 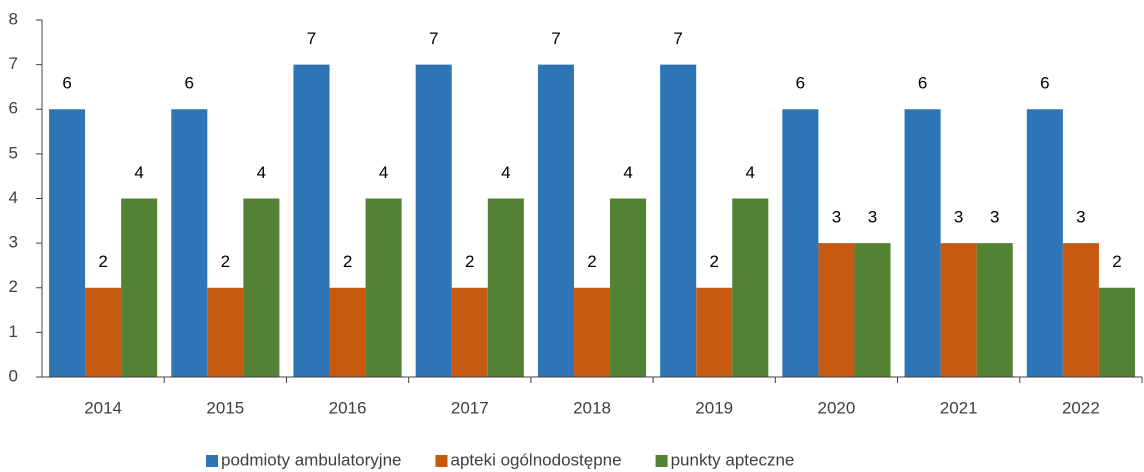 I want to click on x-tick-label: 2018, so click(x=592, y=407).